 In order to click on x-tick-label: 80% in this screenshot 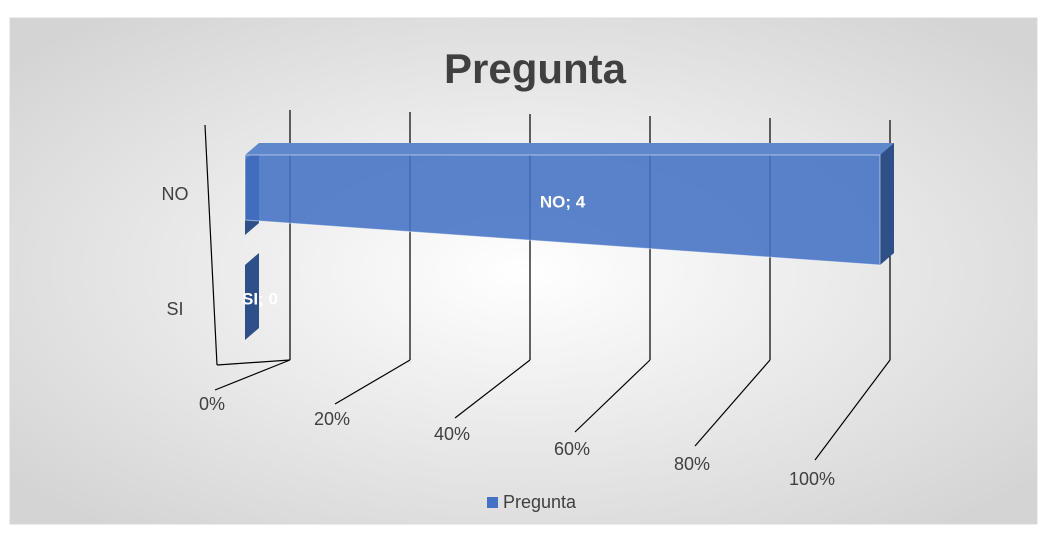, I will do `click(692, 464)`.